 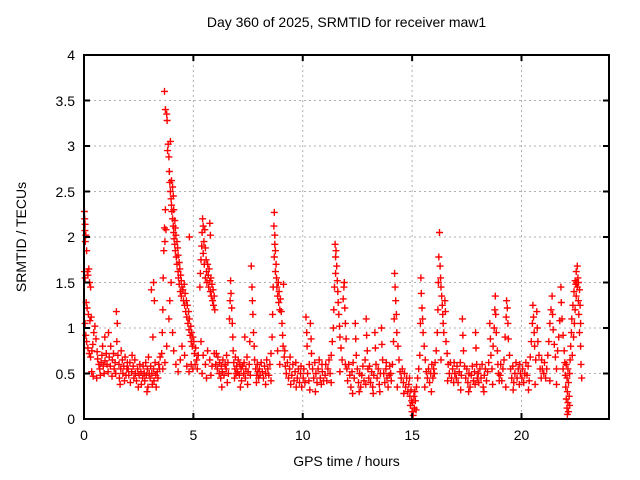 What do you see at coordinates (71, 419) in the screenshot?
I see `y-tick-label: 0` at bounding box center [71, 419].